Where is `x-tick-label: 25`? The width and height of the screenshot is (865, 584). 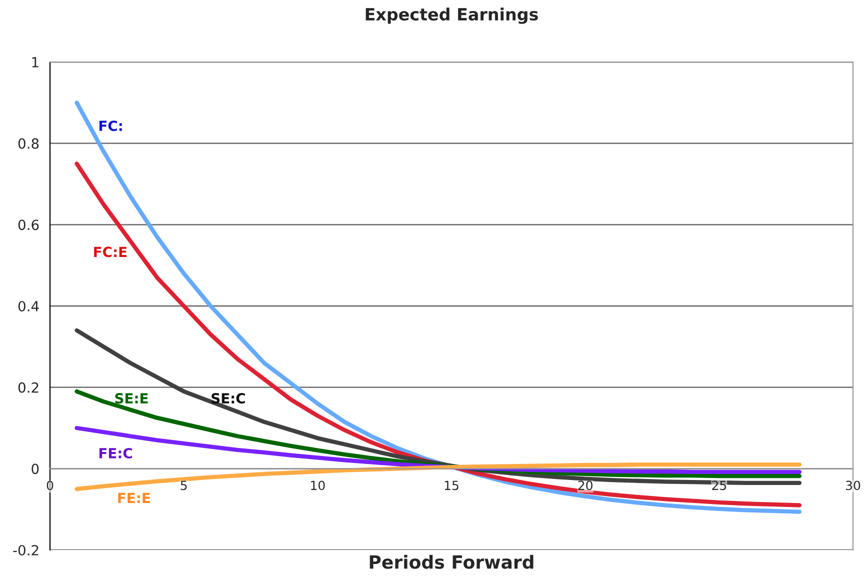
x-tick-label: 25 is located at coordinates (719, 485).